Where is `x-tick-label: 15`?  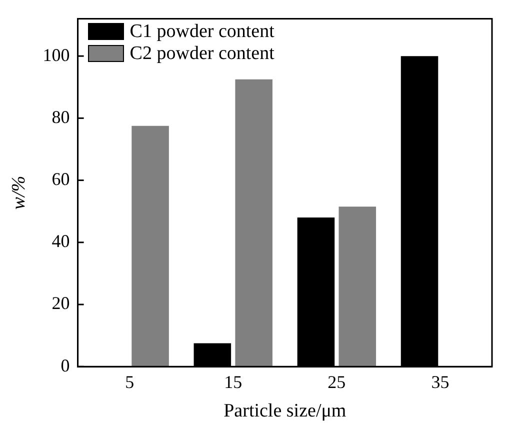
x-tick-label: 15 is located at coordinates (233, 382).